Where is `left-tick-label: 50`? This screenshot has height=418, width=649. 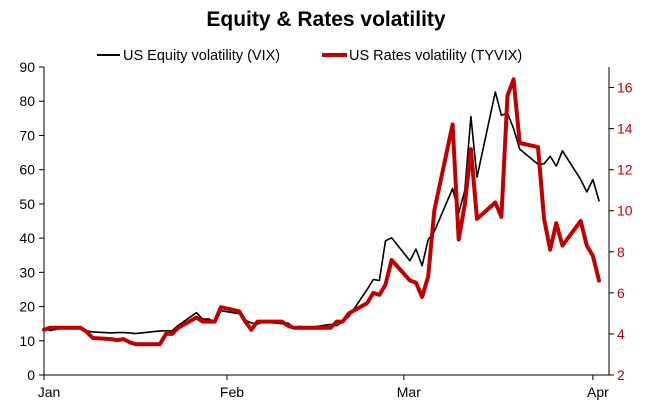
left-tick-label: 50 is located at coordinates (27, 204).